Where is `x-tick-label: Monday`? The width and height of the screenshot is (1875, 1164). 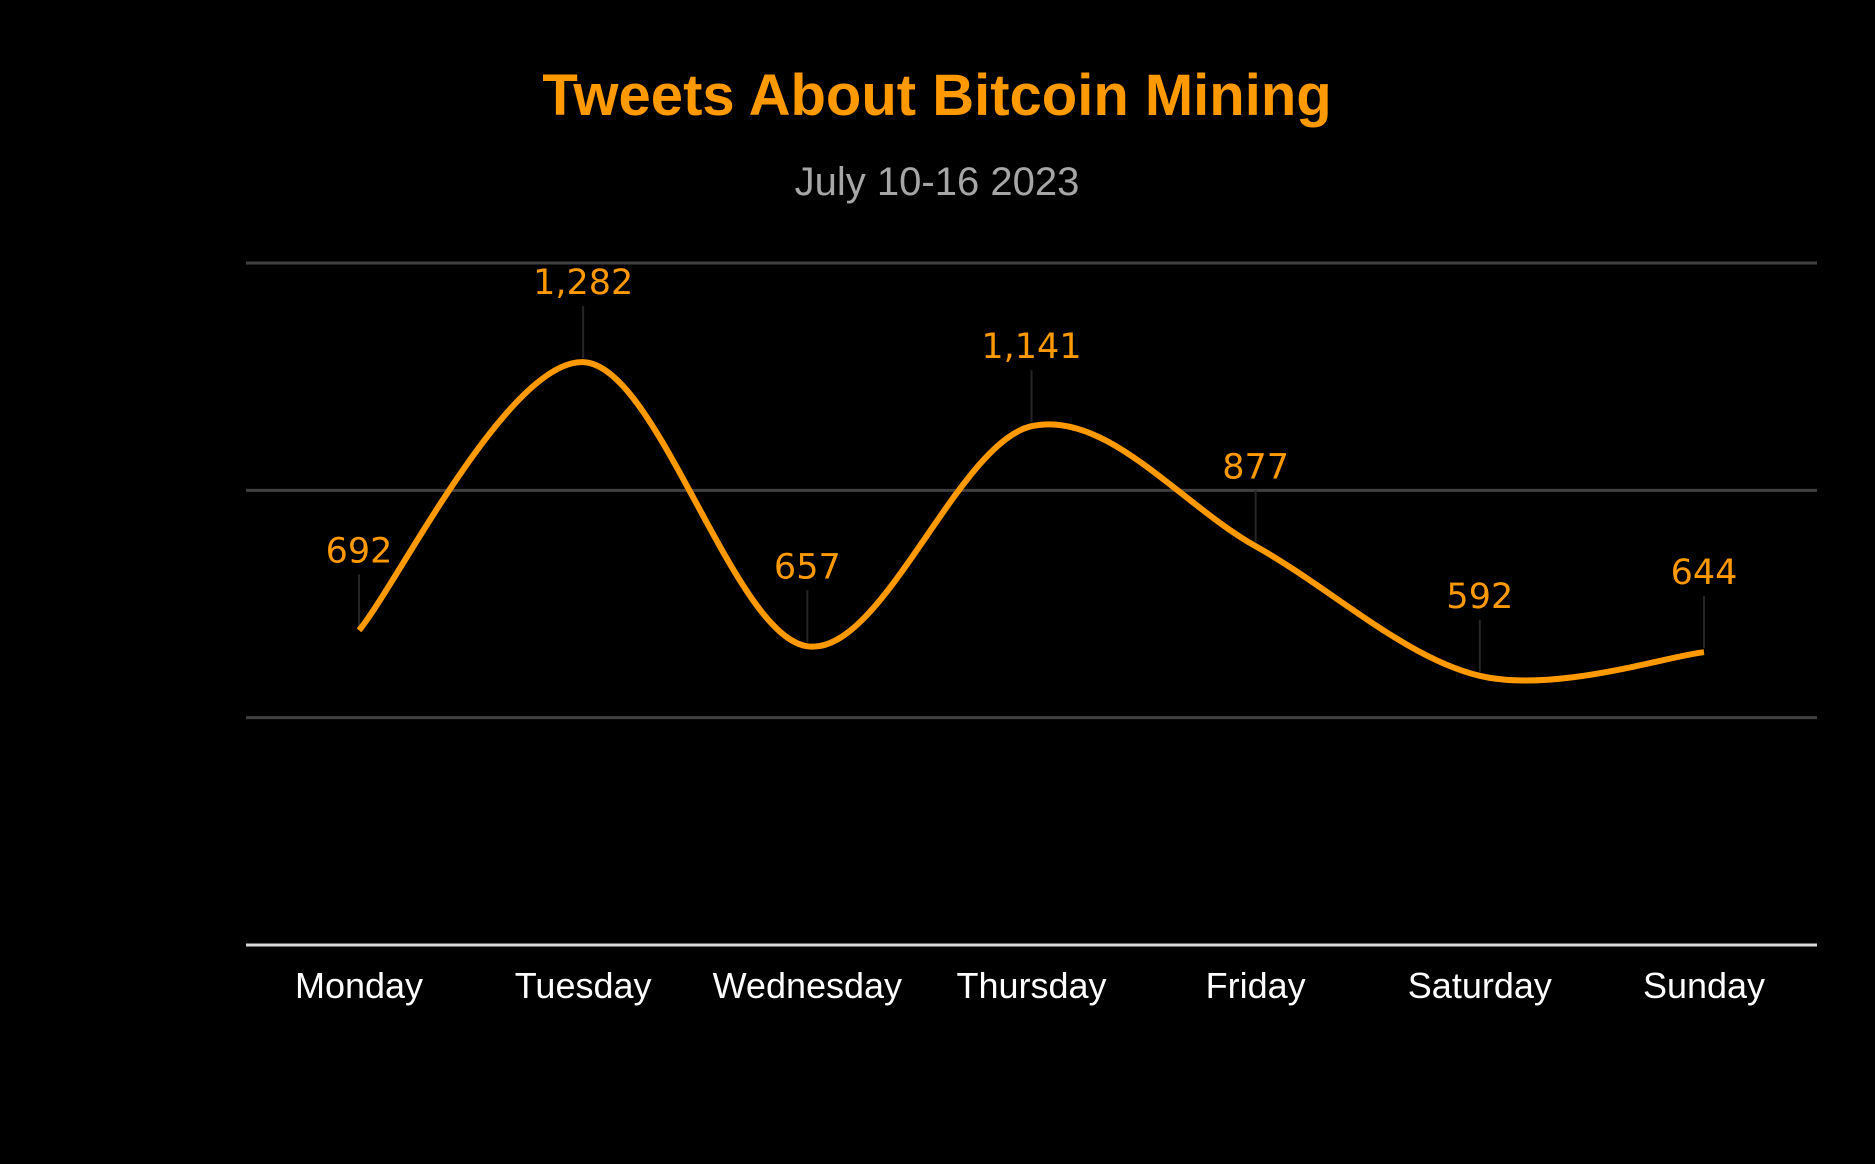
x-tick-label: Monday is located at coordinates (359, 985).